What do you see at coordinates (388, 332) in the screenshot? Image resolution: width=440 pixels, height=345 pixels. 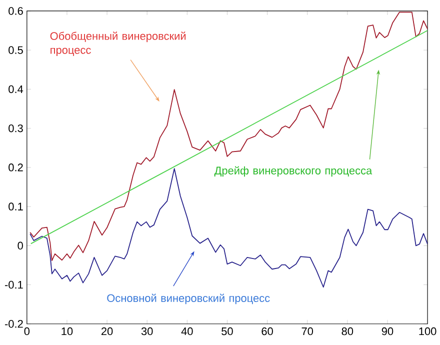 I see `x-tick-label: 90` at bounding box center [388, 332].